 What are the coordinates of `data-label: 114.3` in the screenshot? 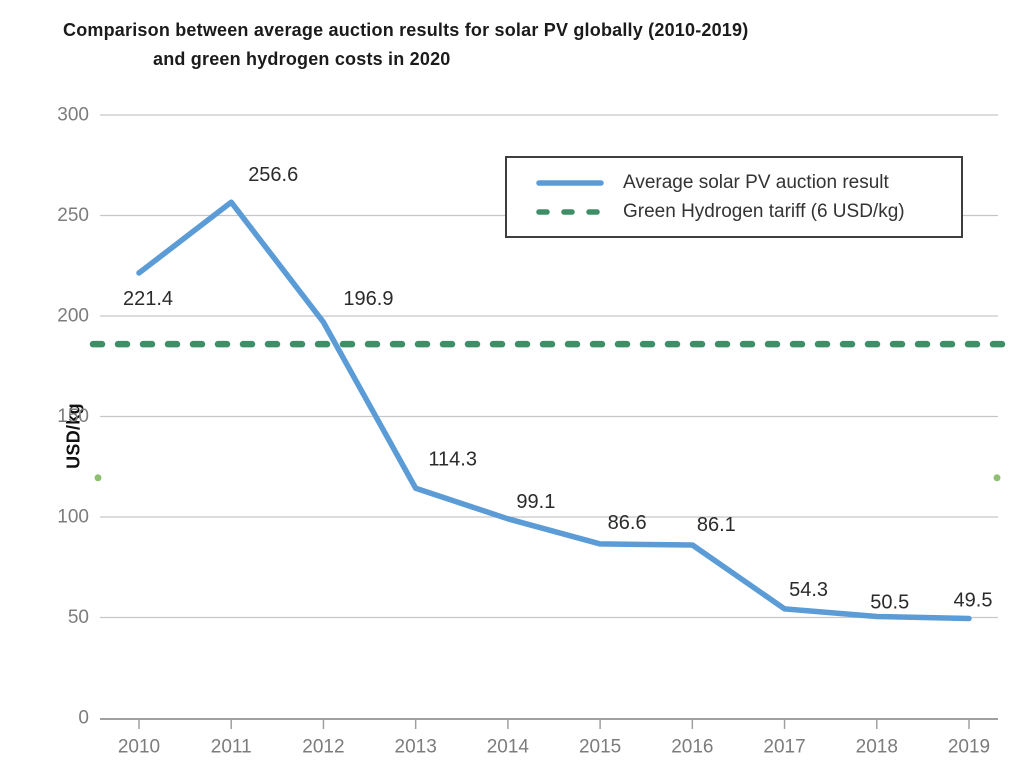 It's located at (452, 459).